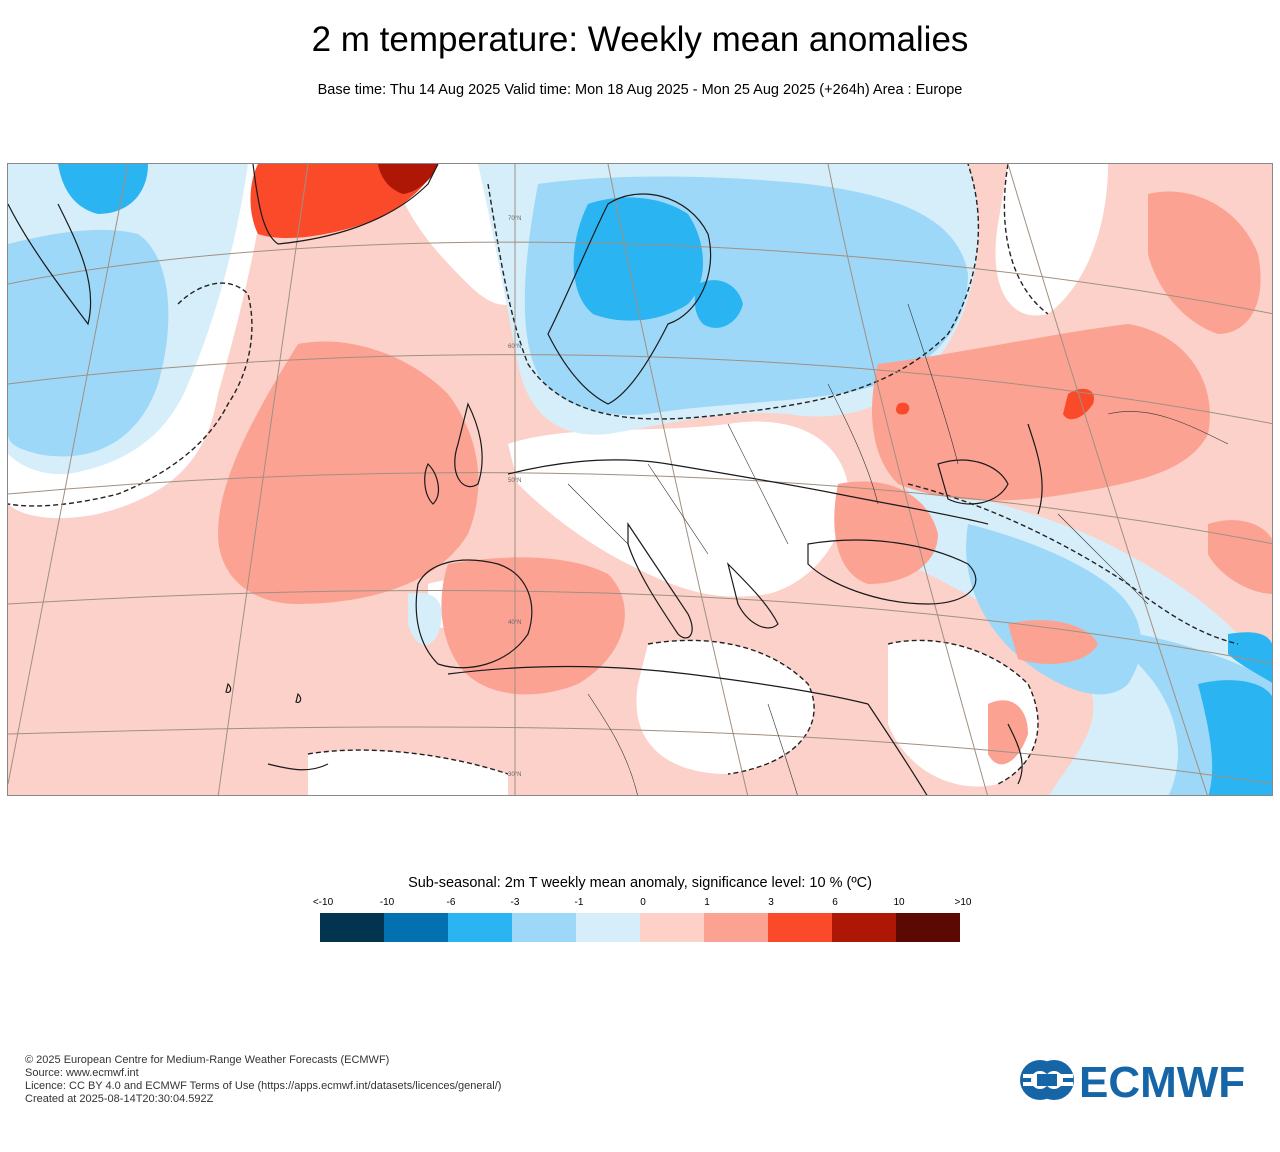  Describe the element at coordinates (263, 479) in the screenshot. I see `meridian-10w` at that location.